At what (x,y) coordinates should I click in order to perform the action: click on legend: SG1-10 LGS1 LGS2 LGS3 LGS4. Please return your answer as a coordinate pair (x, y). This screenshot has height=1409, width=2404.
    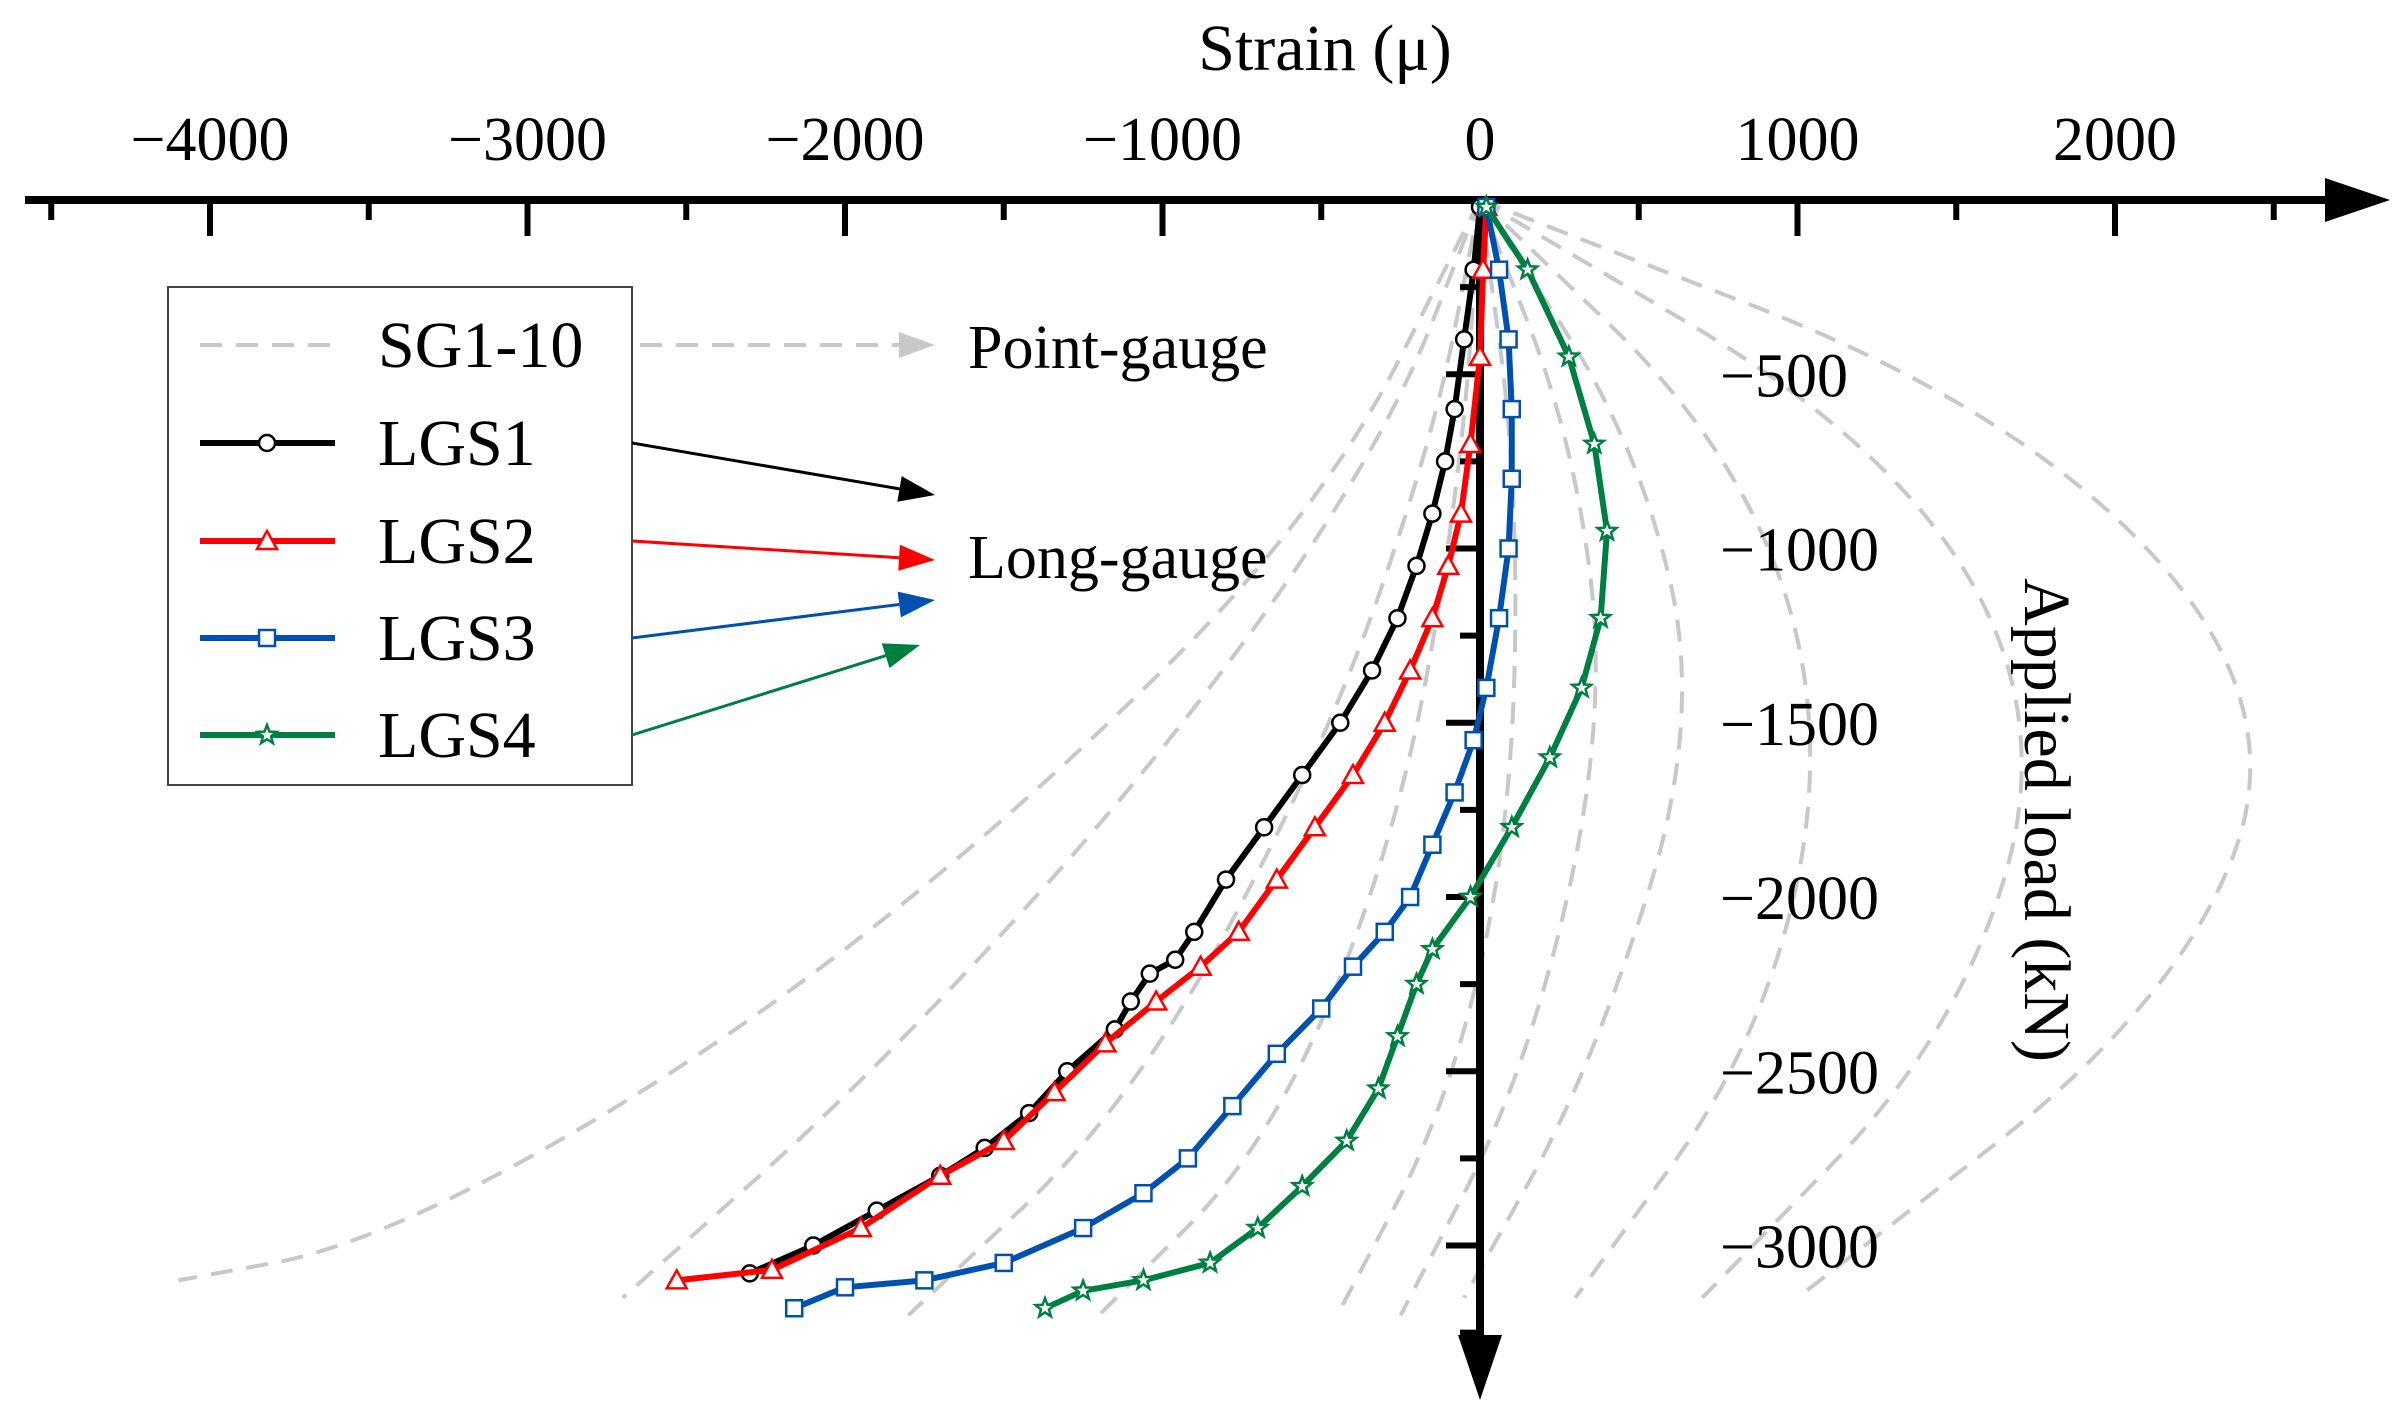
    Looking at the image, I should click on (551, 536).